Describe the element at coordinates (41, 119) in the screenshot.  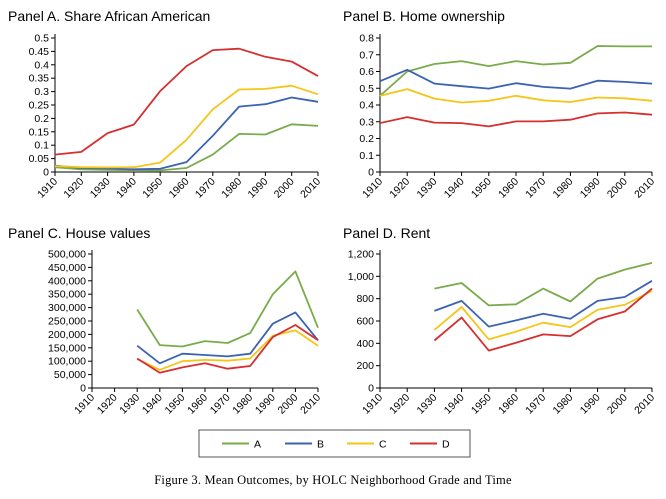
I see `y-tick-label: 0.2` at that location.